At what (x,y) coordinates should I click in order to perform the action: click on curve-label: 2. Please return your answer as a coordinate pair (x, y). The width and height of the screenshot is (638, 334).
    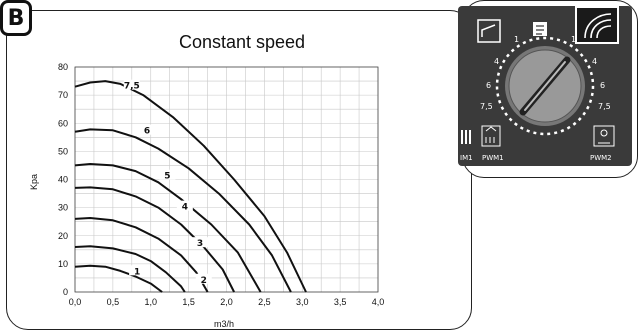
    Looking at the image, I should click on (204, 281).